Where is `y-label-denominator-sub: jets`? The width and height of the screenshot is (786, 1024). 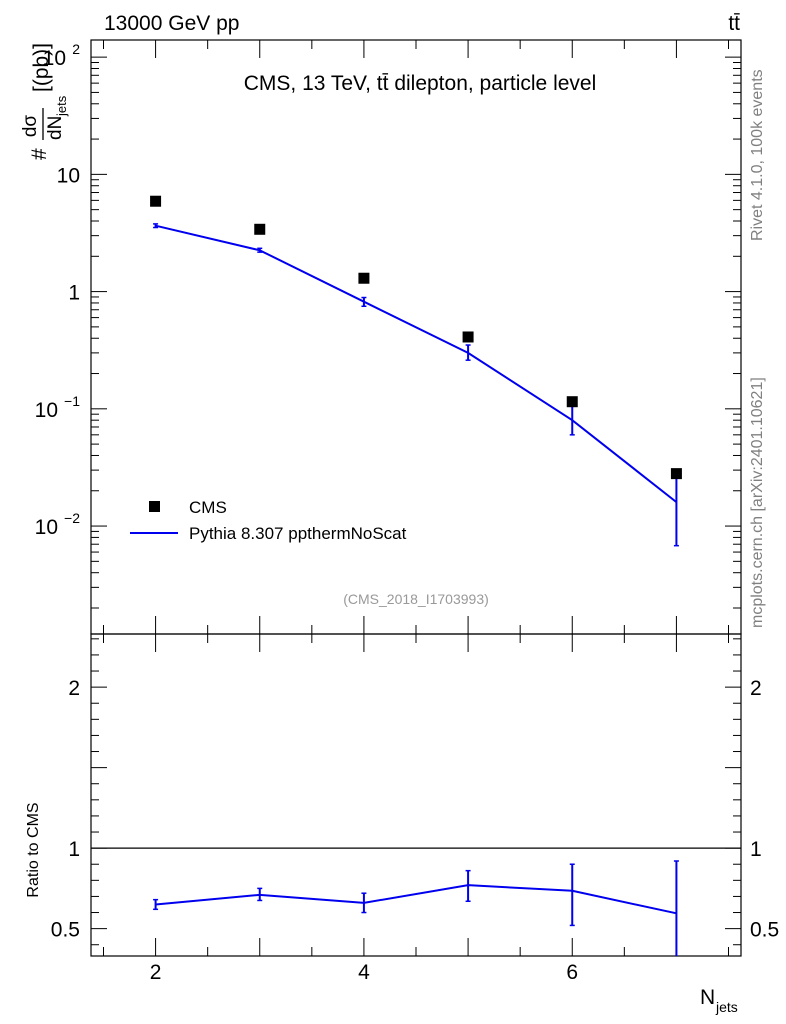 y-label-denominator-sub: jets is located at coordinates (61, 106).